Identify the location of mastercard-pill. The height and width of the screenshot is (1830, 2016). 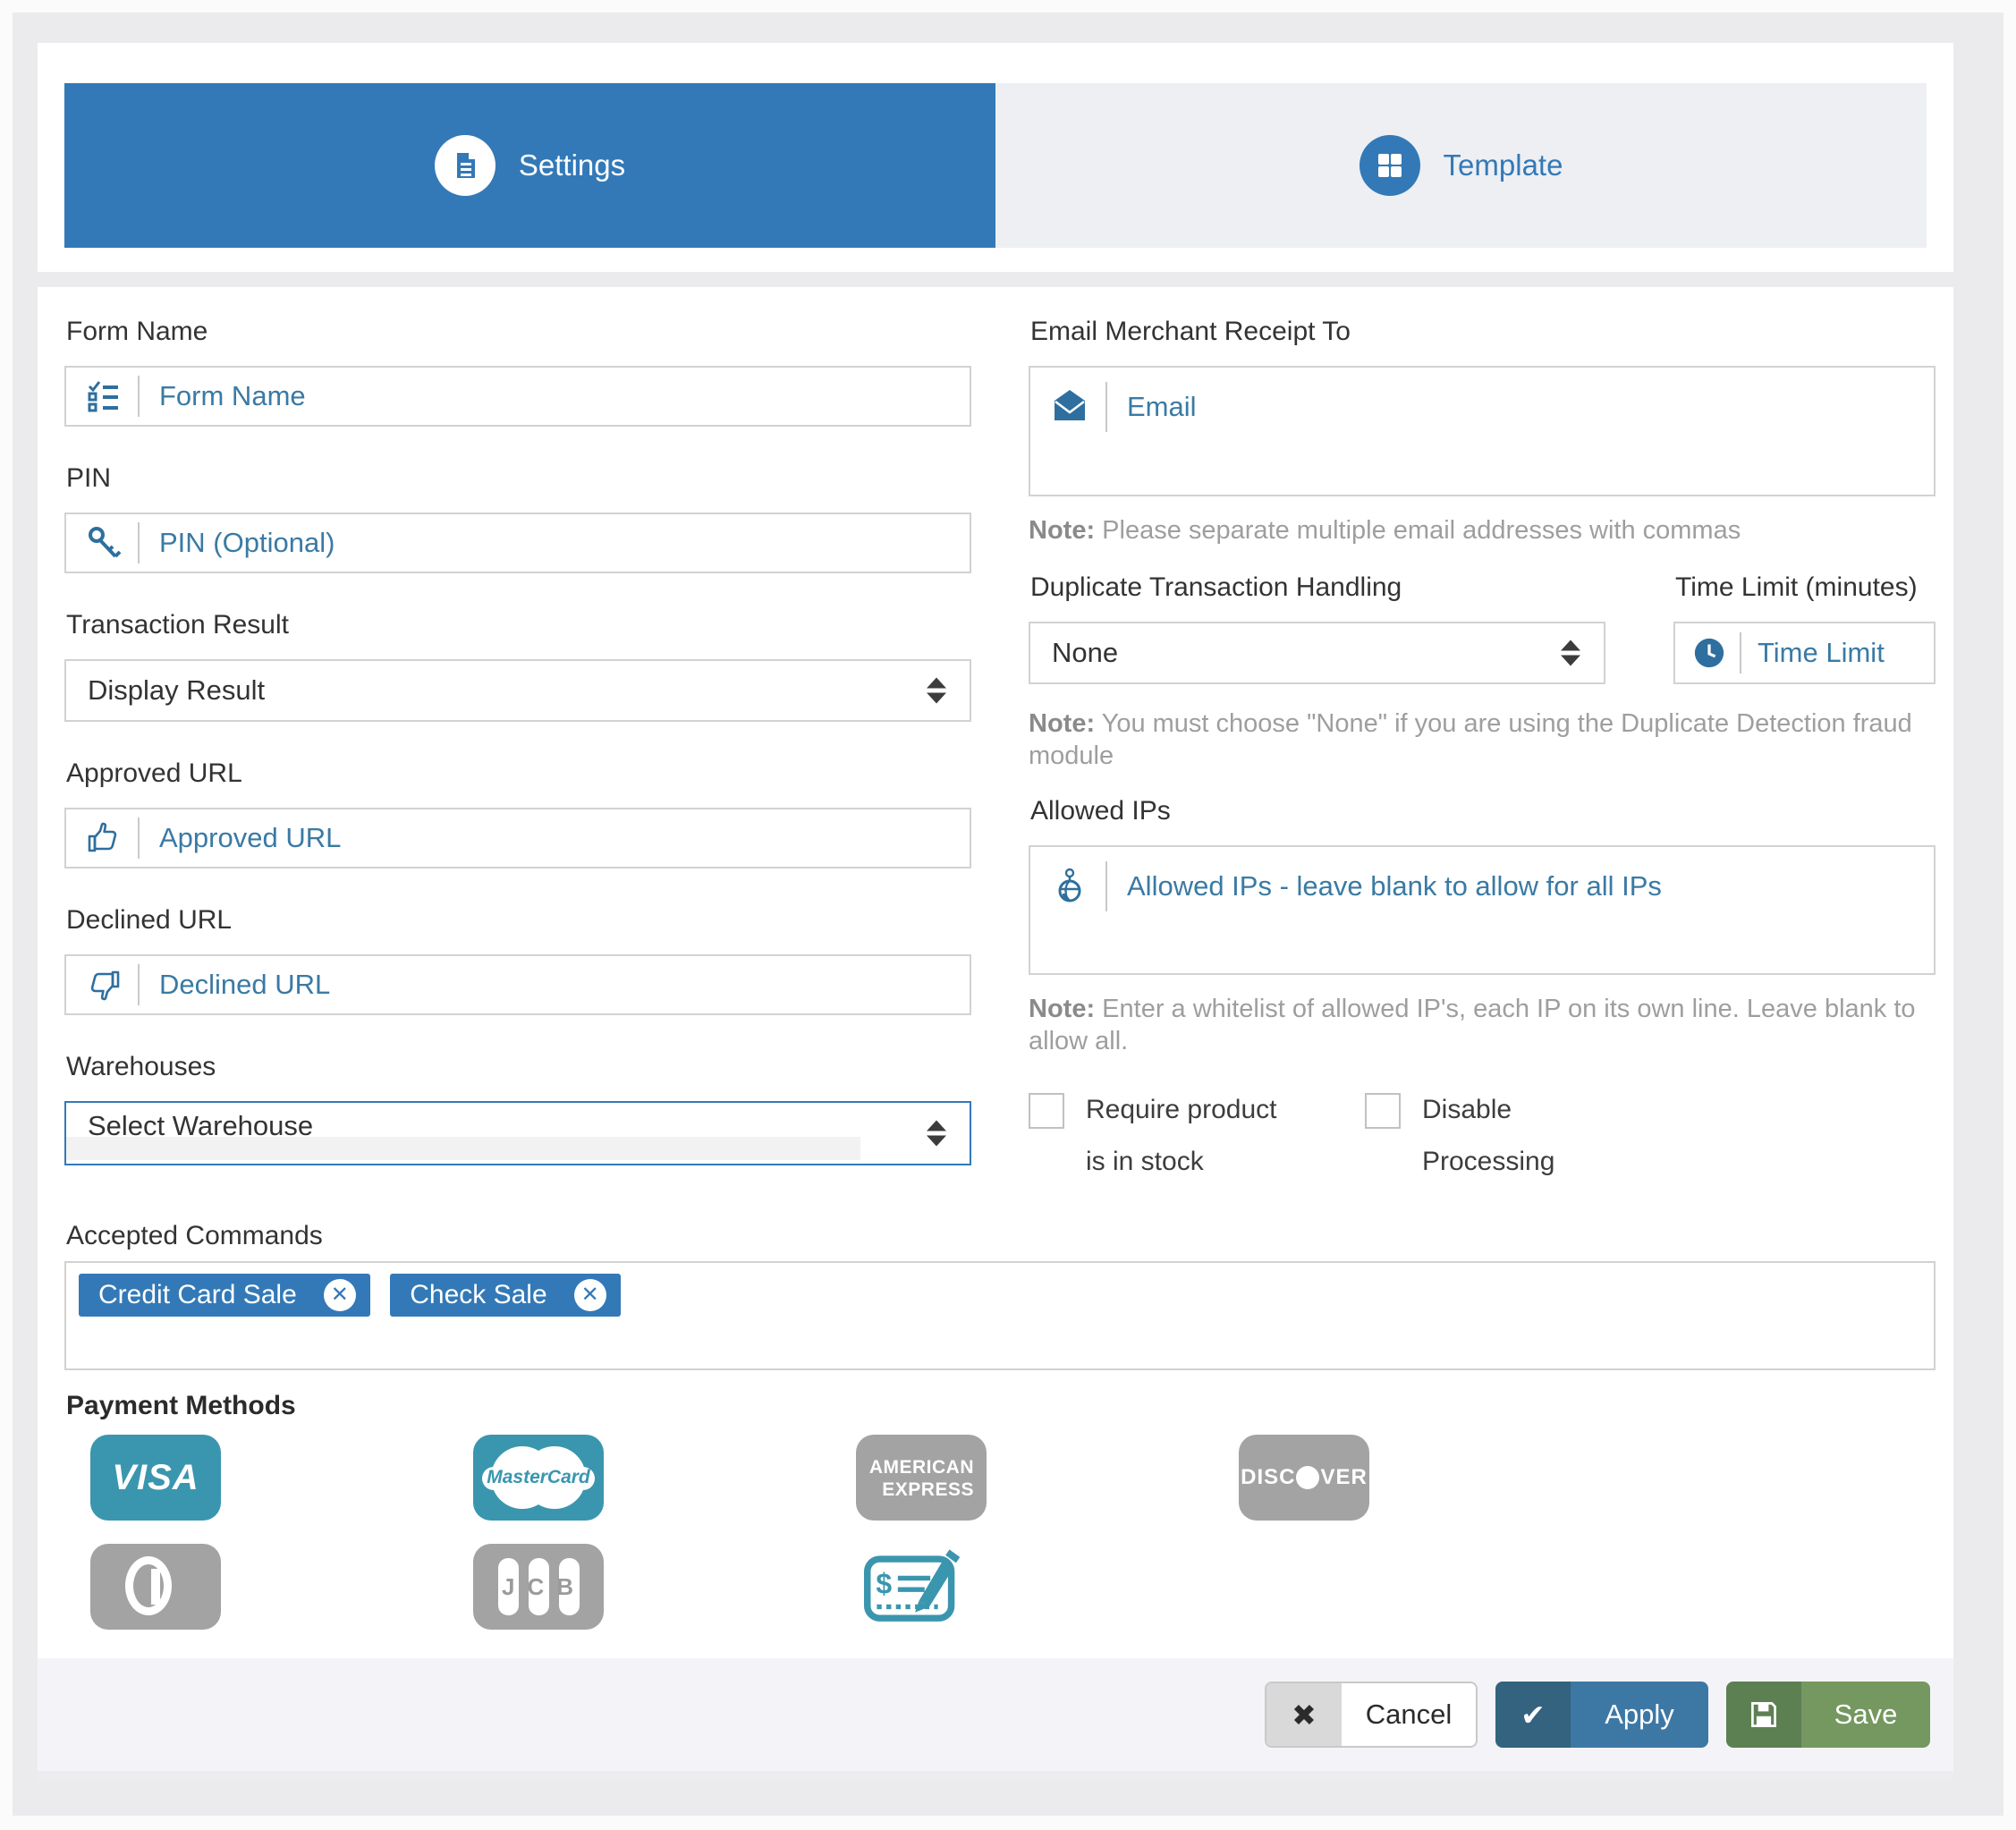
(538, 1479).